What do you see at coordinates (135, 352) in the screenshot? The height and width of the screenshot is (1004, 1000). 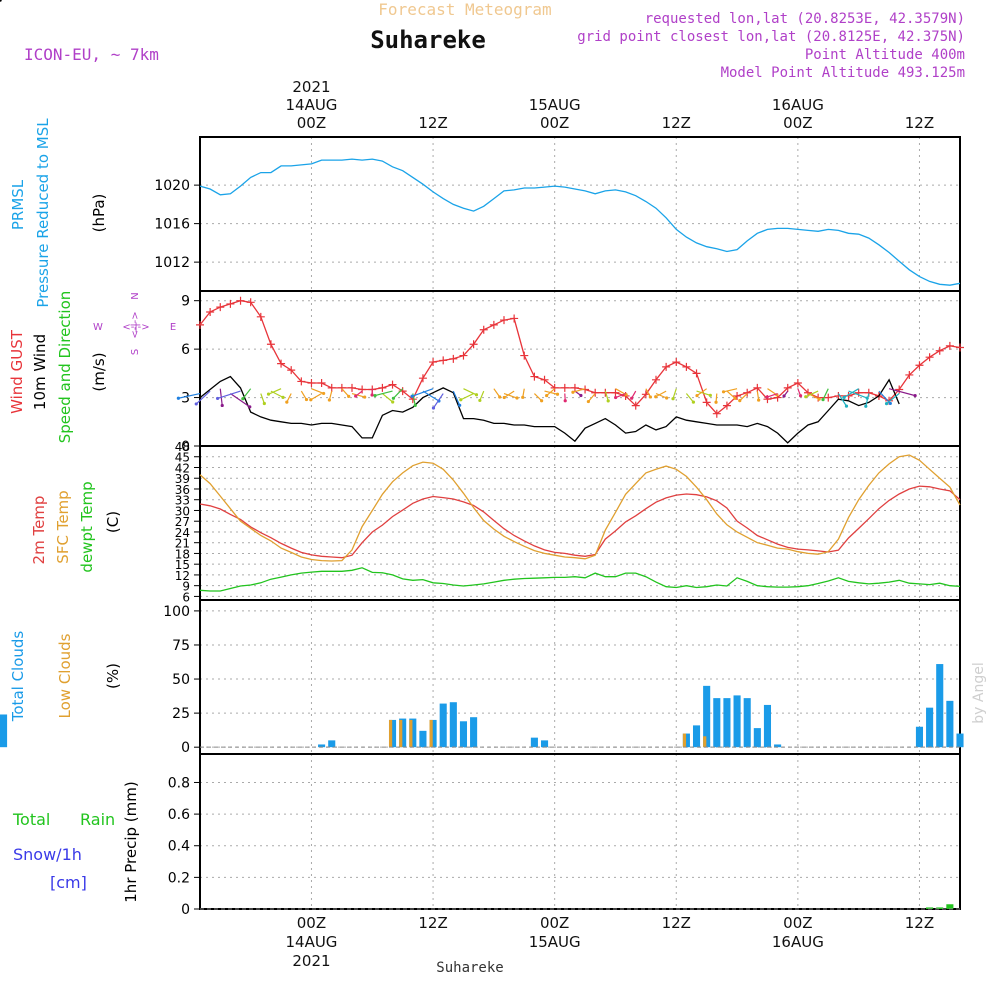 I see `compass-south: S` at bounding box center [135, 352].